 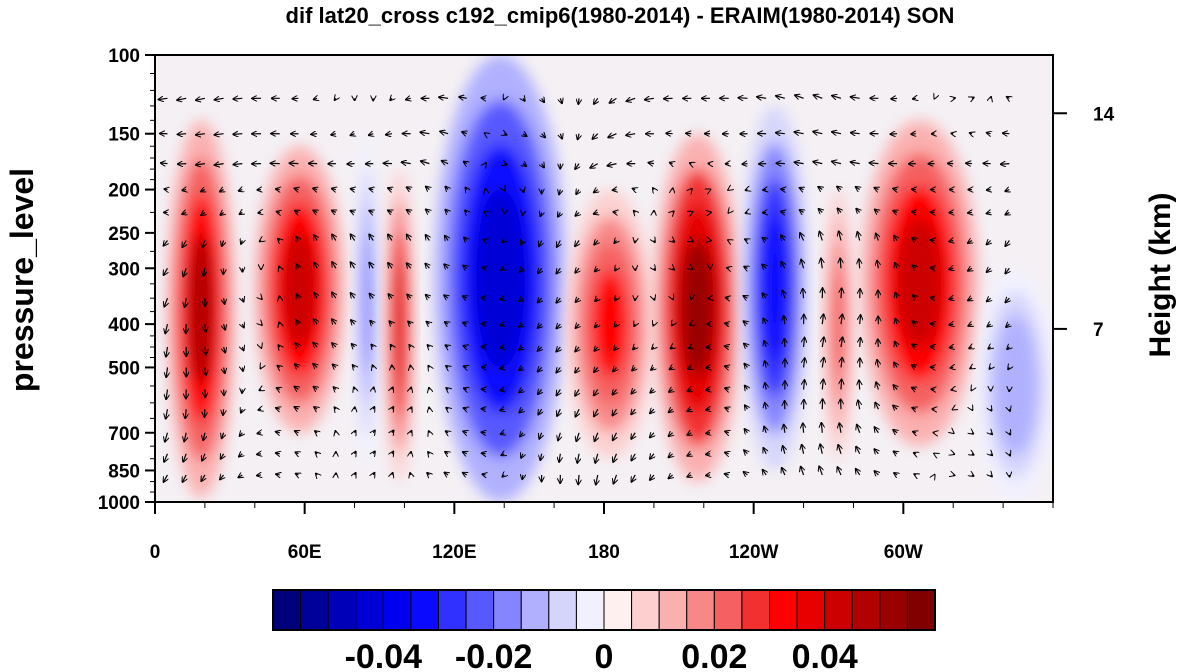 I want to click on x-tick-label: 60W, so click(x=903, y=552).